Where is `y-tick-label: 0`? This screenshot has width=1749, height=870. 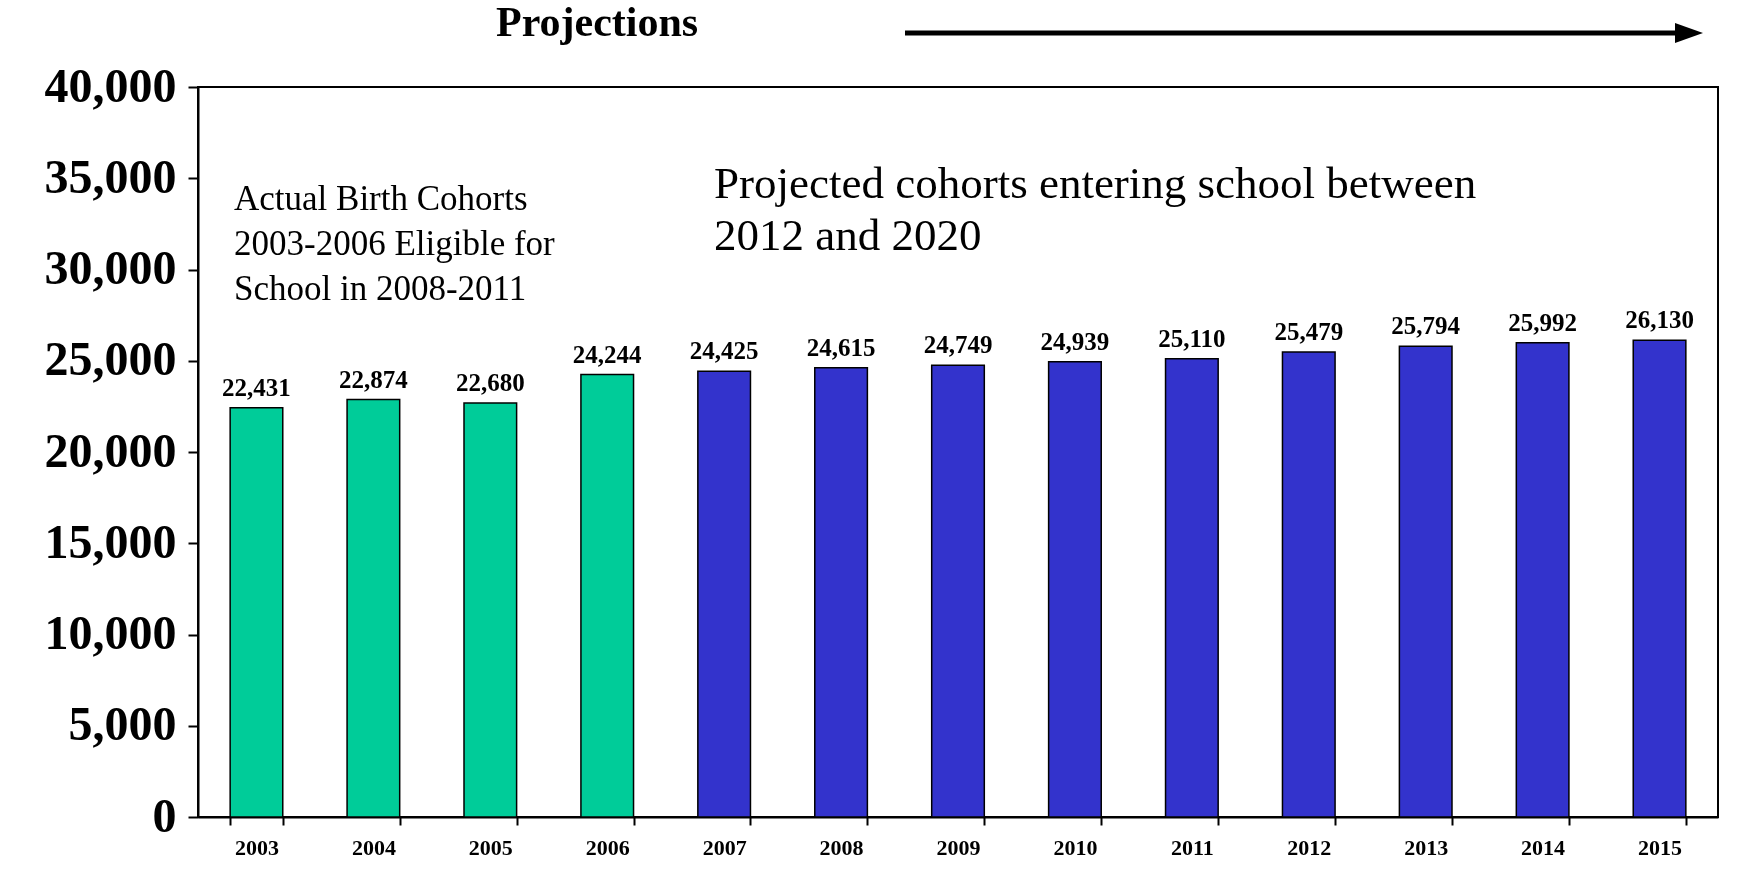 y-tick-label: 0 is located at coordinates (164, 815).